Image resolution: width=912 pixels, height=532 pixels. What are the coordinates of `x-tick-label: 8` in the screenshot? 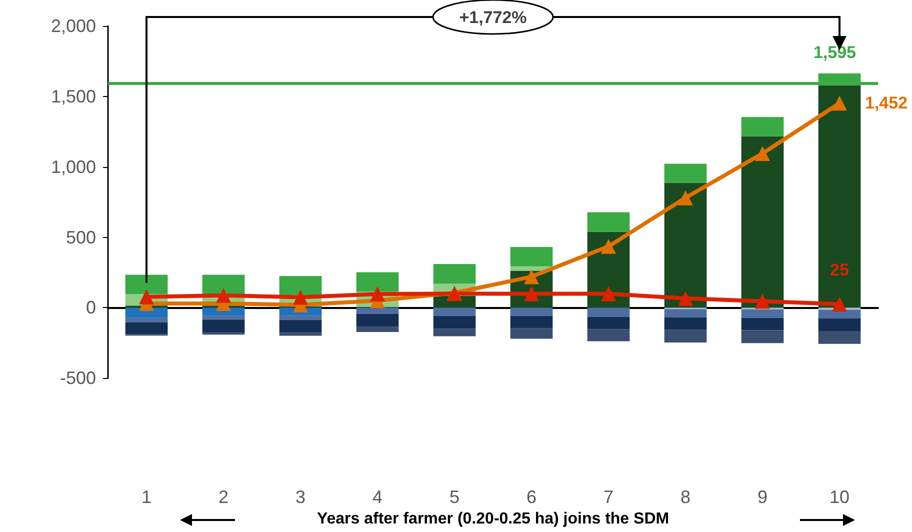 It's located at (685, 497).